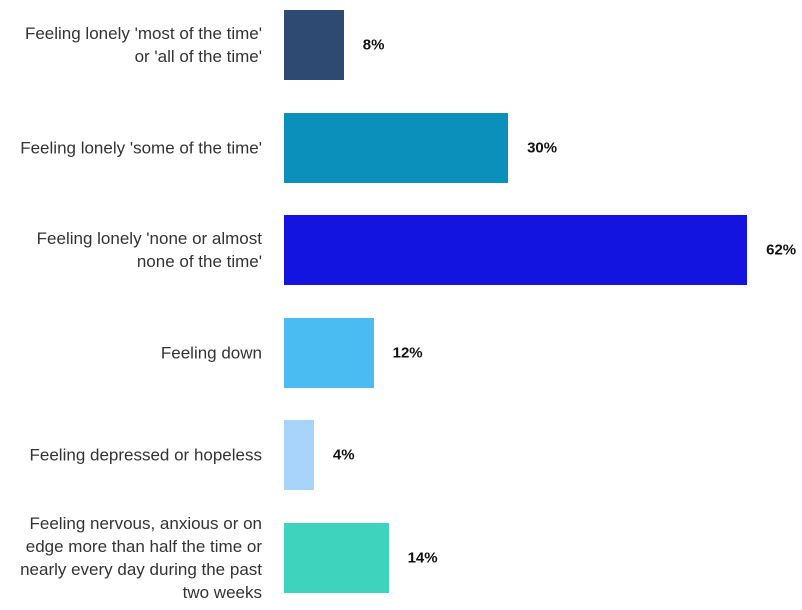  What do you see at coordinates (373, 45) in the screenshot?
I see `value-label: 8%` at bounding box center [373, 45].